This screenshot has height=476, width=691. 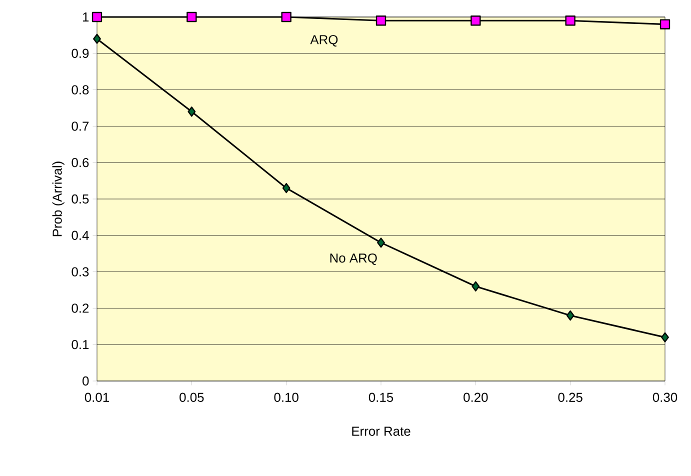 I want to click on y-tick-label: 0.1, so click(x=80, y=345).